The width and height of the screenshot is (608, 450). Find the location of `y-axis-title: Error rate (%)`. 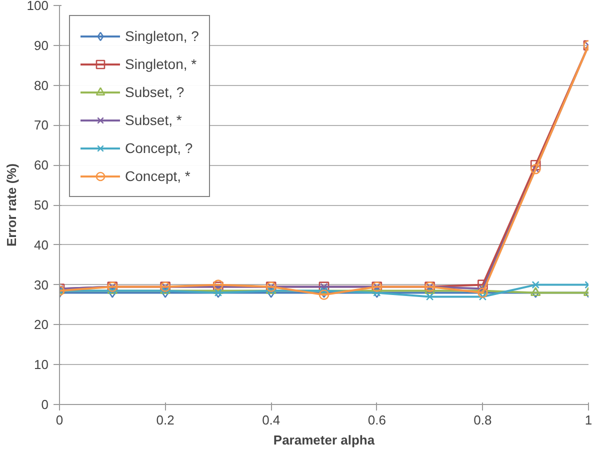

y-axis-title: Error rate (%) is located at coordinates (11, 205).